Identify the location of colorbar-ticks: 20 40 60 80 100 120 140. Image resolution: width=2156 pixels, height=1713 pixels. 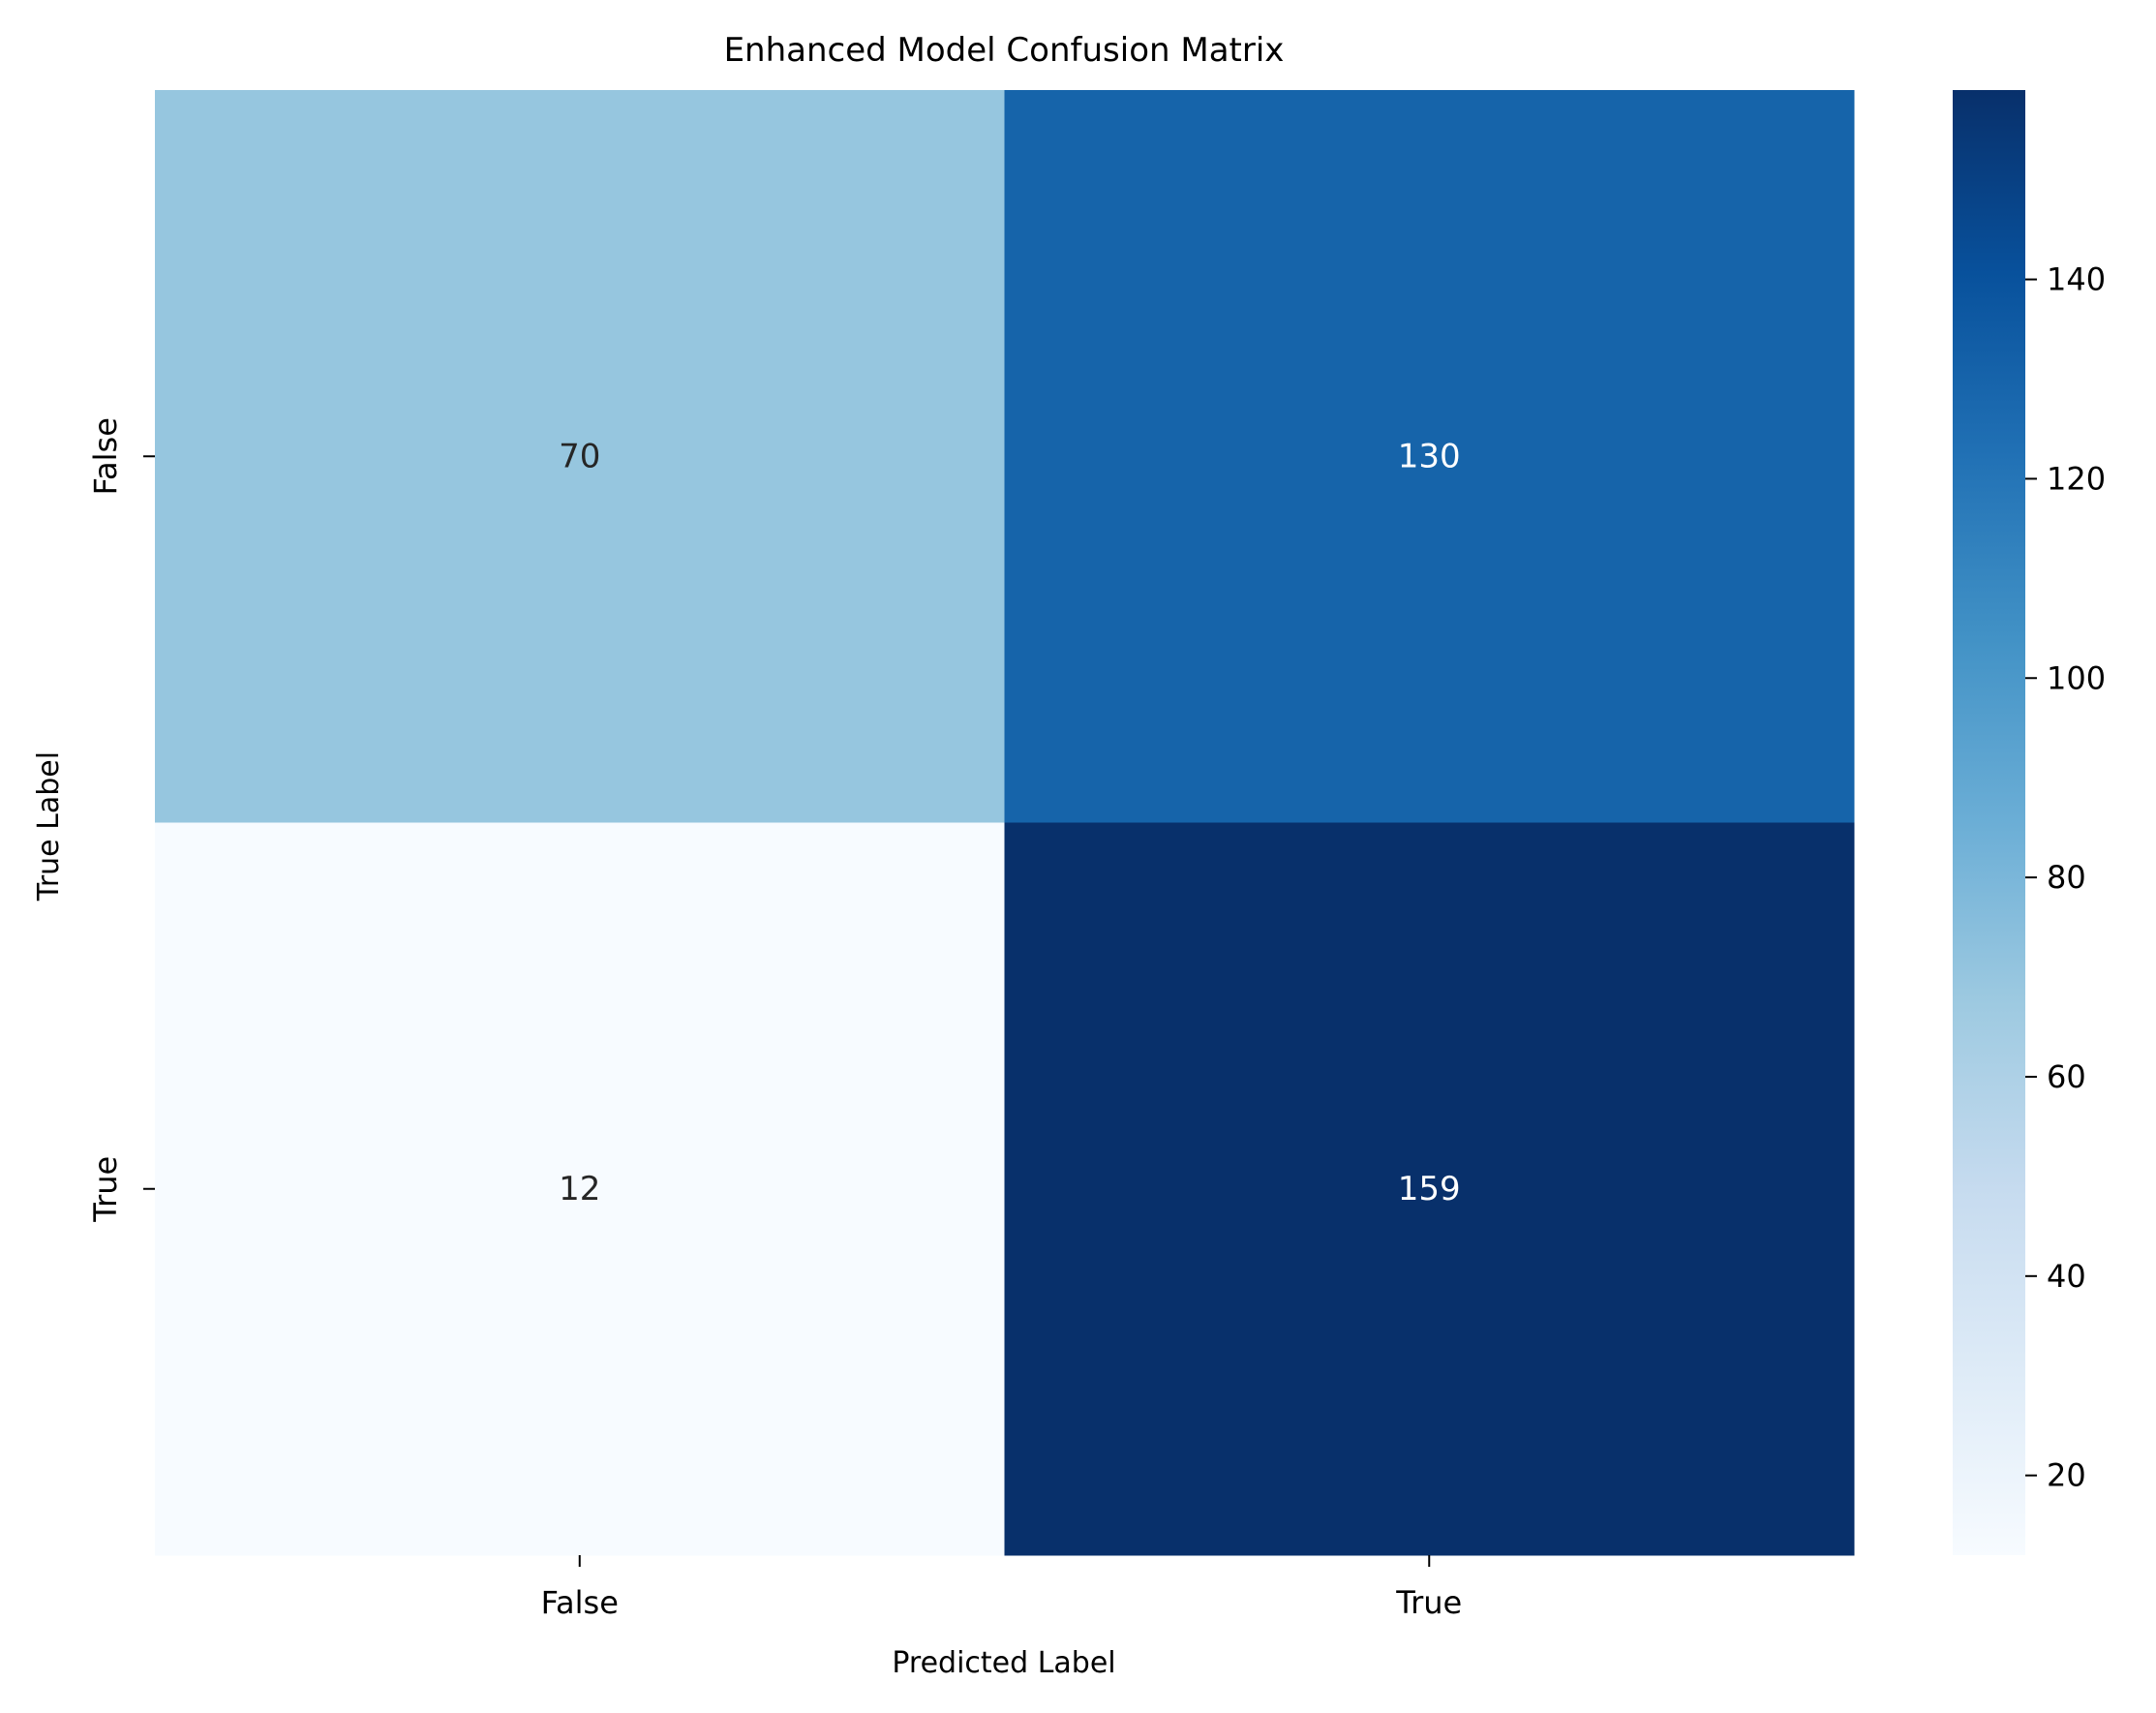
(2065, 878).